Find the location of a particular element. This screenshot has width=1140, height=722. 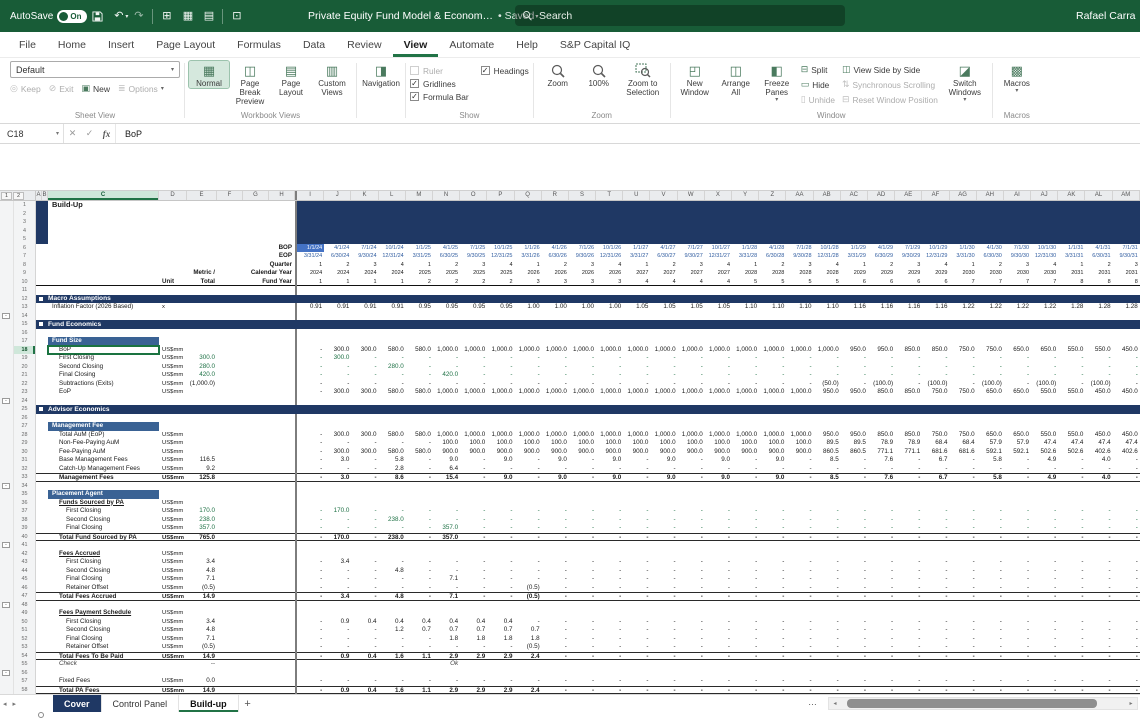

cell-E11 is located at coordinates (202, 290).